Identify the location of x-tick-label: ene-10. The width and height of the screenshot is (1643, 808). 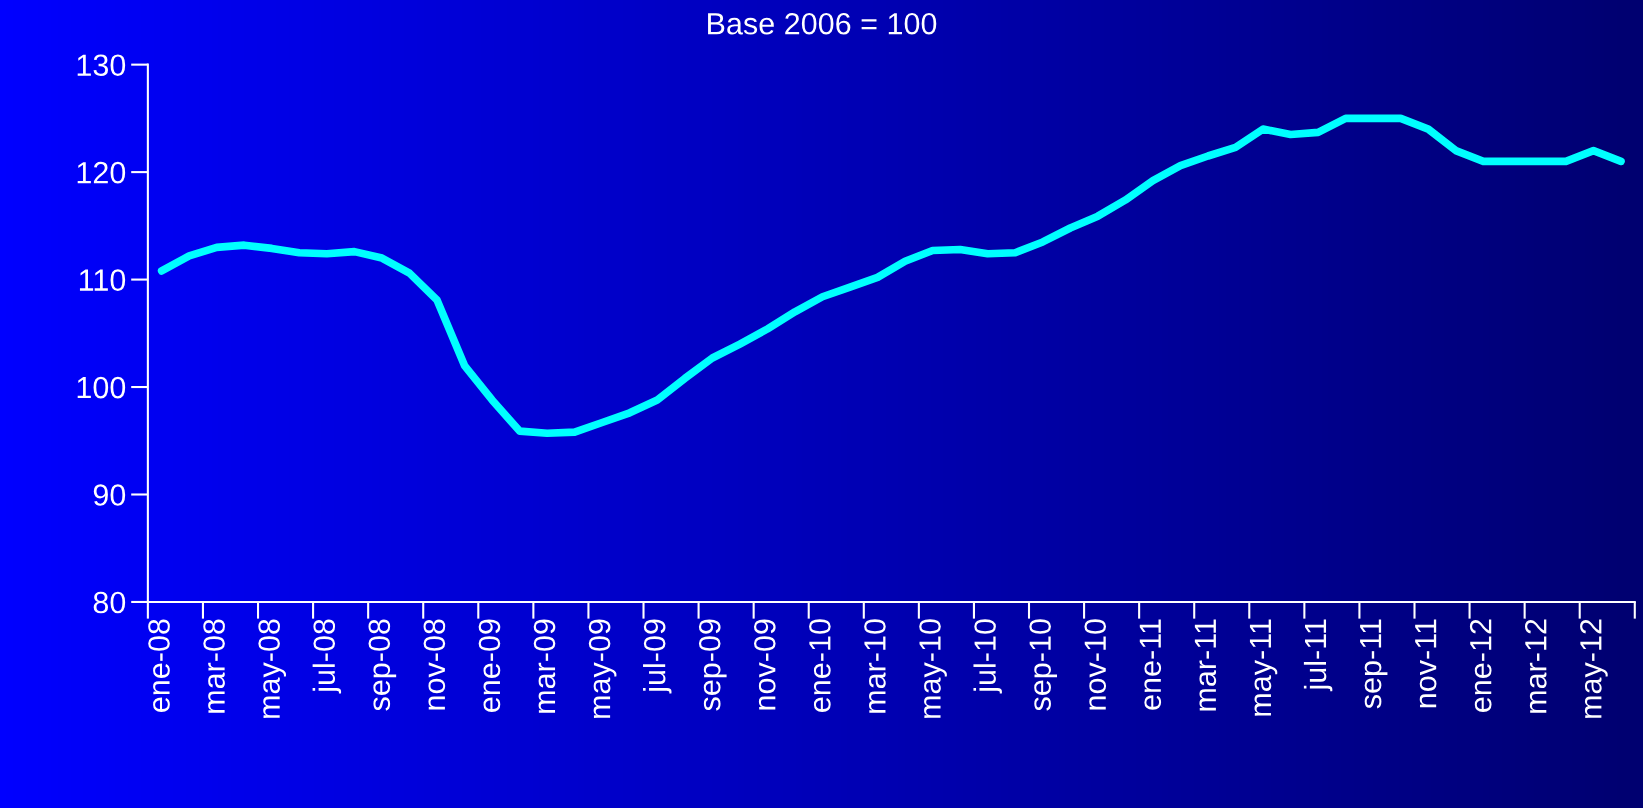
(820, 665).